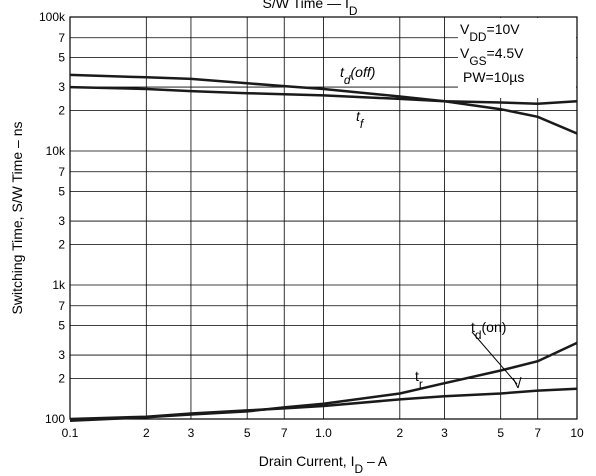 This screenshot has width=596, height=476. What do you see at coordinates (504, 29) in the screenshot?
I see `annotation-part: =10V` at bounding box center [504, 29].